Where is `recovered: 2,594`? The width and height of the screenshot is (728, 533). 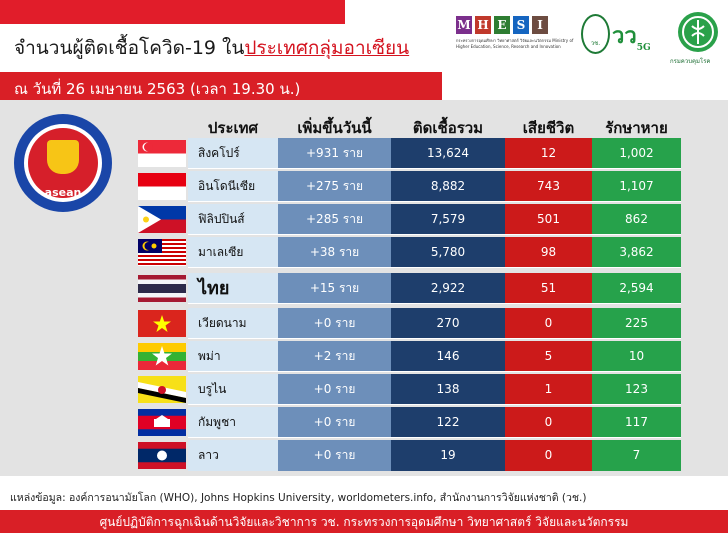 recovered: 2,594 is located at coordinates (636, 288).